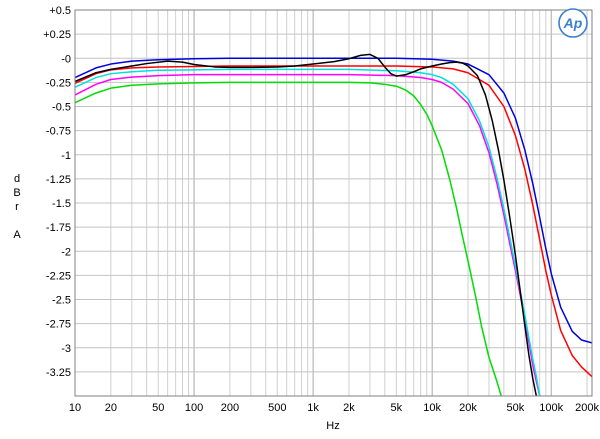 The image size is (600, 439). Describe the element at coordinates (516, 408) in the screenshot. I see `x-tick-label: 50k` at that location.